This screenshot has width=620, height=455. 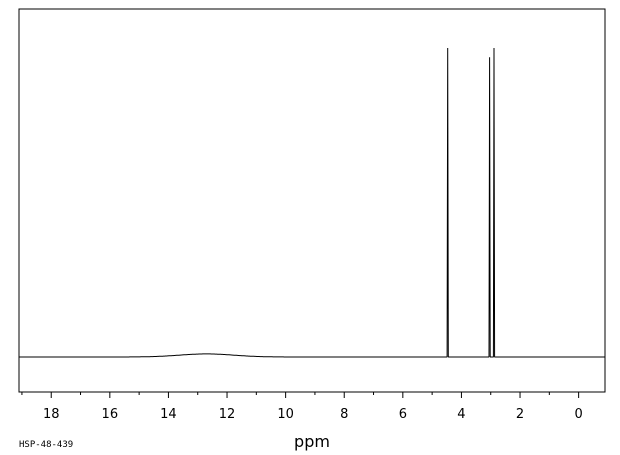 I want to click on x-axis-title: ppm, so click(x=312, y=441).